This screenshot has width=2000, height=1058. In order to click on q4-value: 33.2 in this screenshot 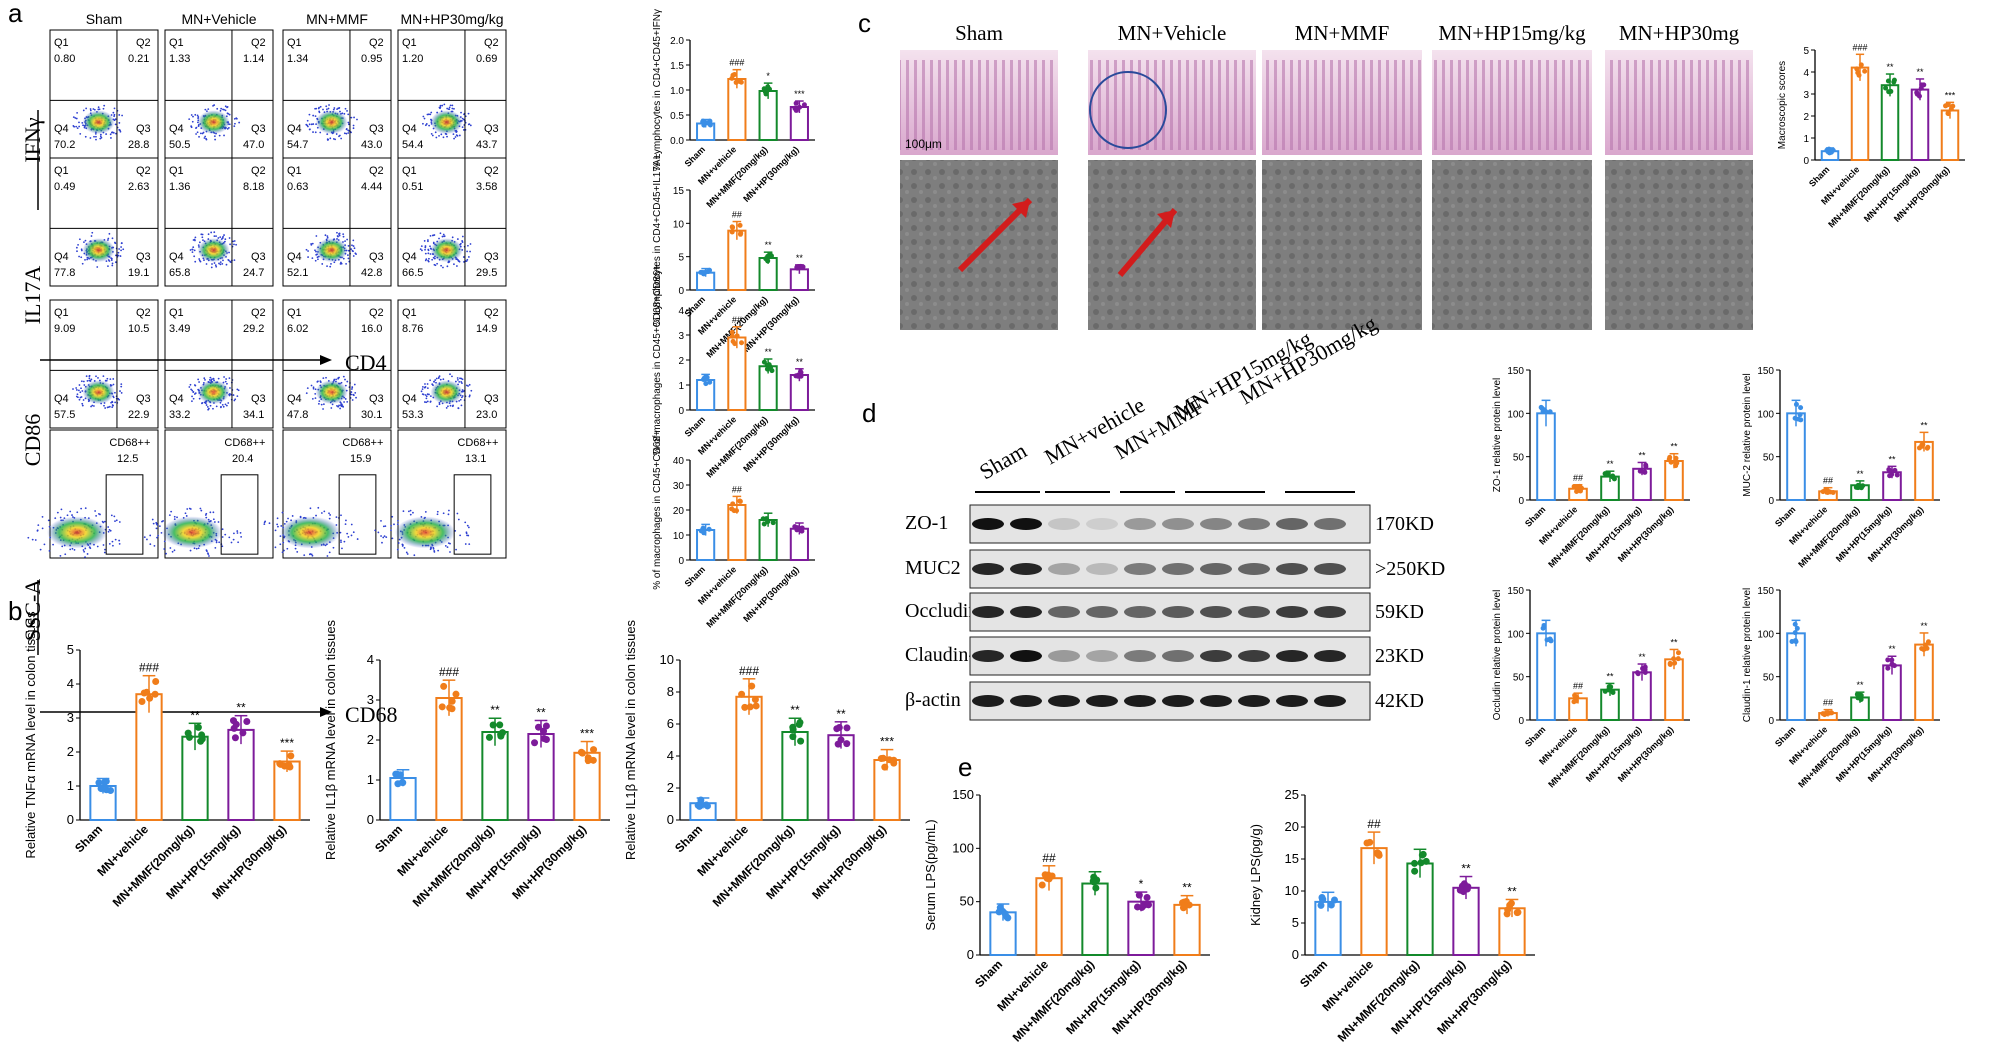, I will do `click(179, 415)`.